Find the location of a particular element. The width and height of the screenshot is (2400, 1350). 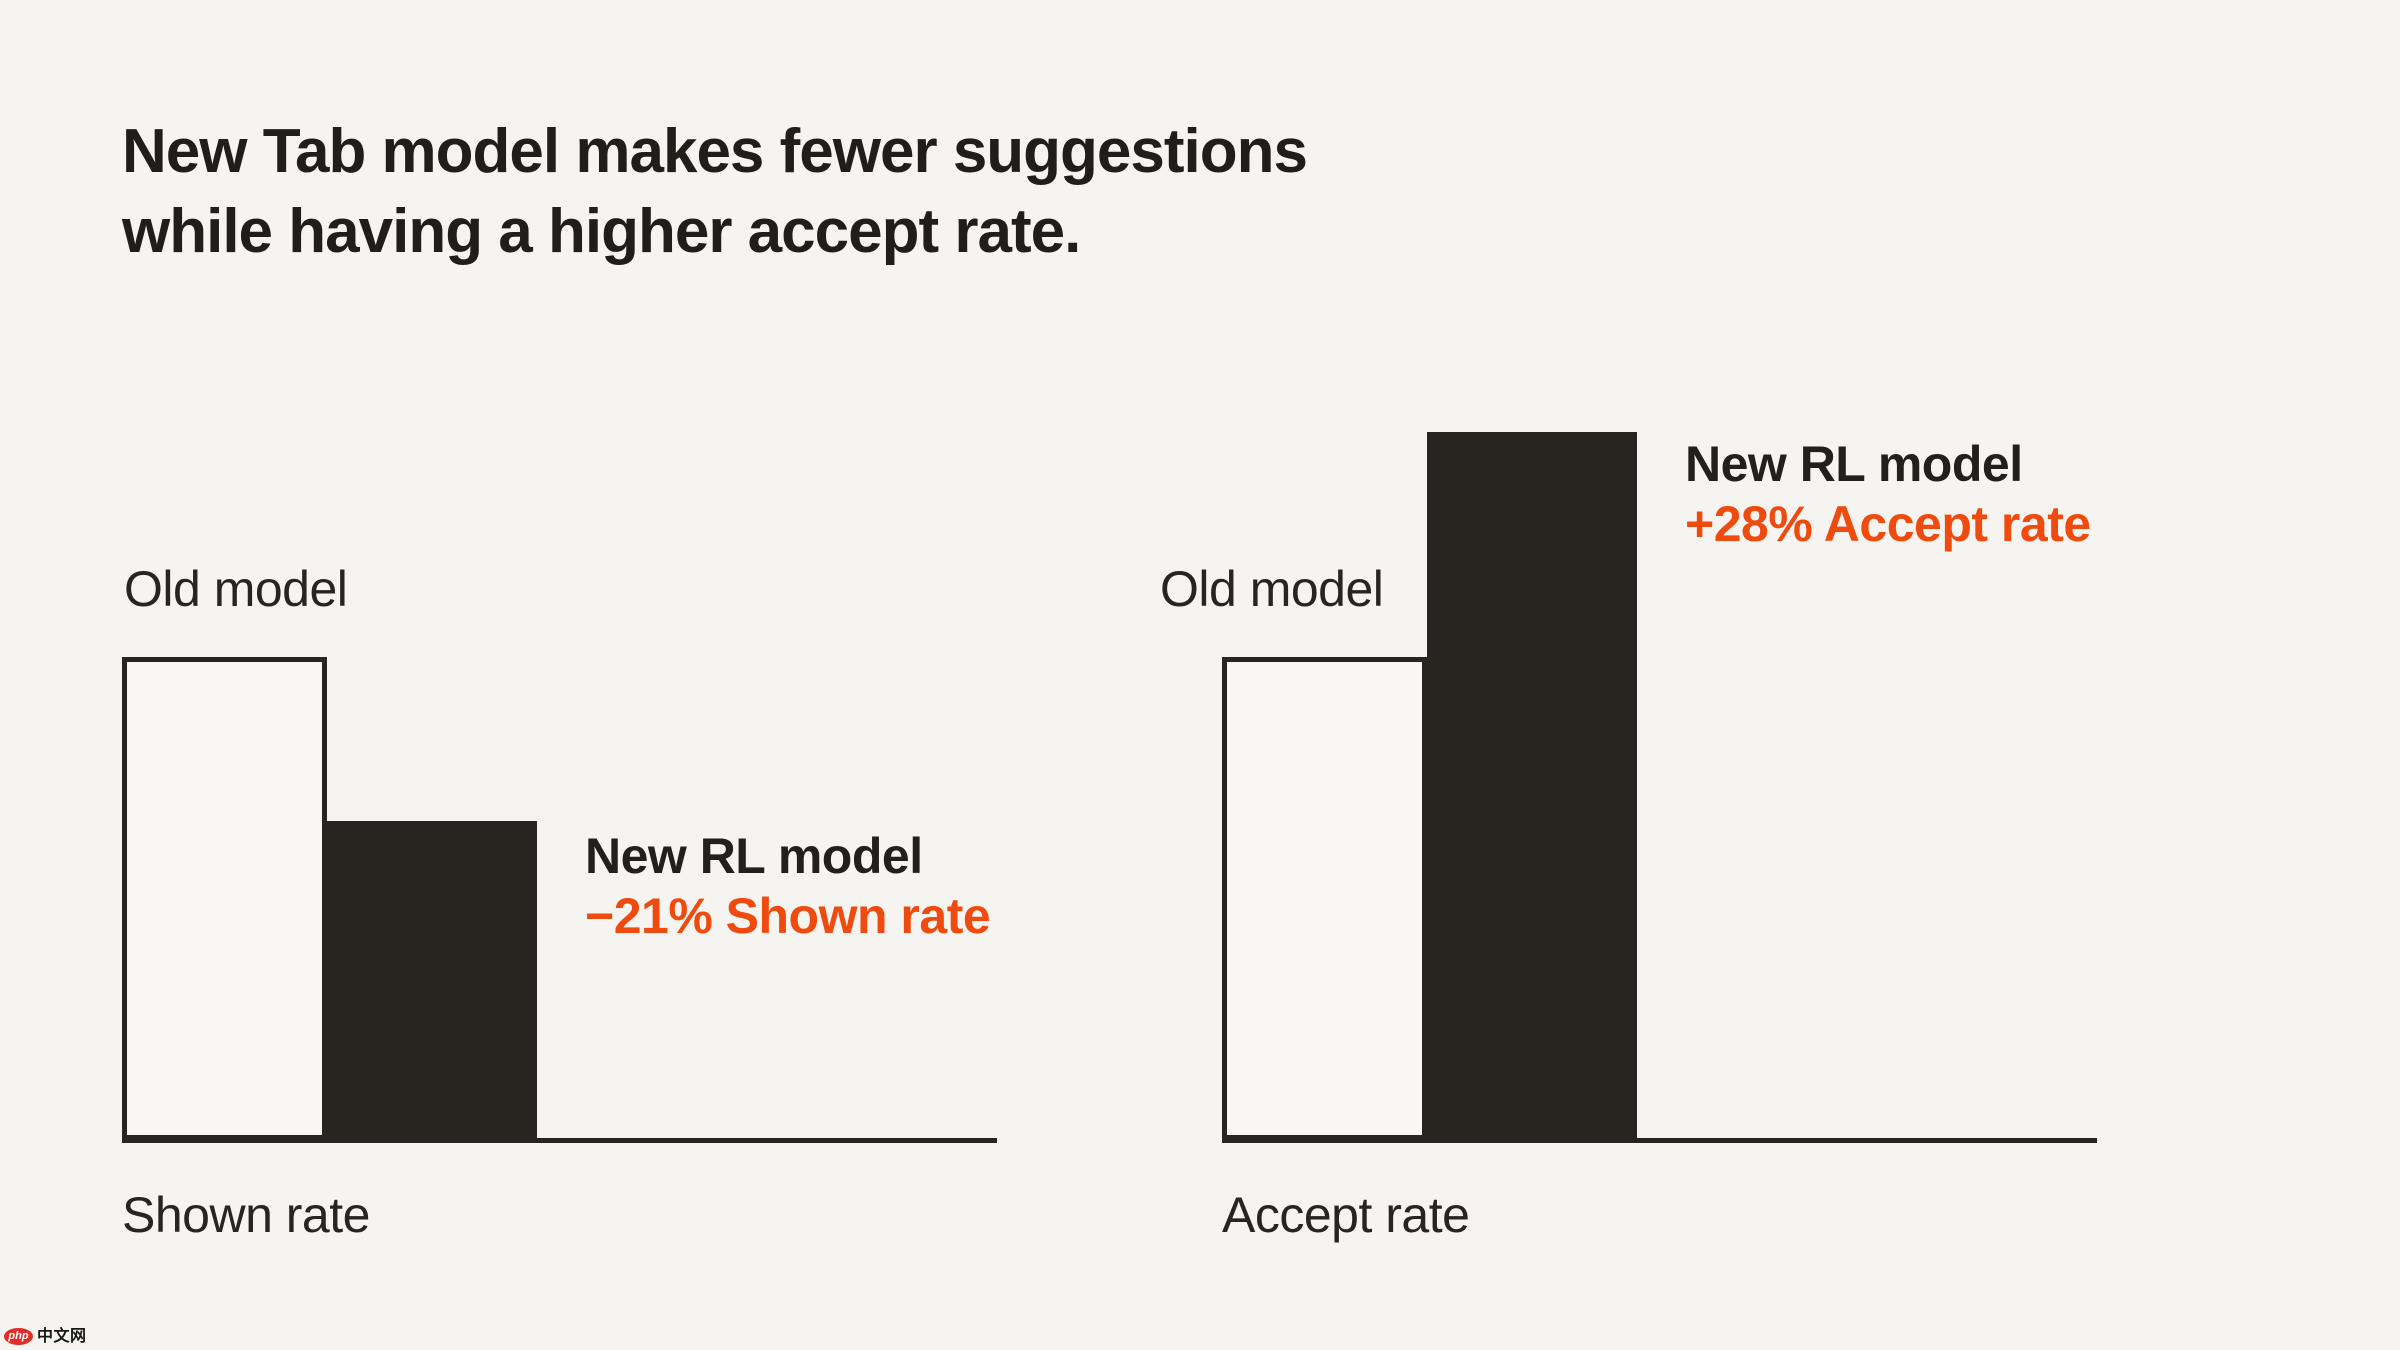

watermark: php 中文网 is located at coordinates (45, 1336).